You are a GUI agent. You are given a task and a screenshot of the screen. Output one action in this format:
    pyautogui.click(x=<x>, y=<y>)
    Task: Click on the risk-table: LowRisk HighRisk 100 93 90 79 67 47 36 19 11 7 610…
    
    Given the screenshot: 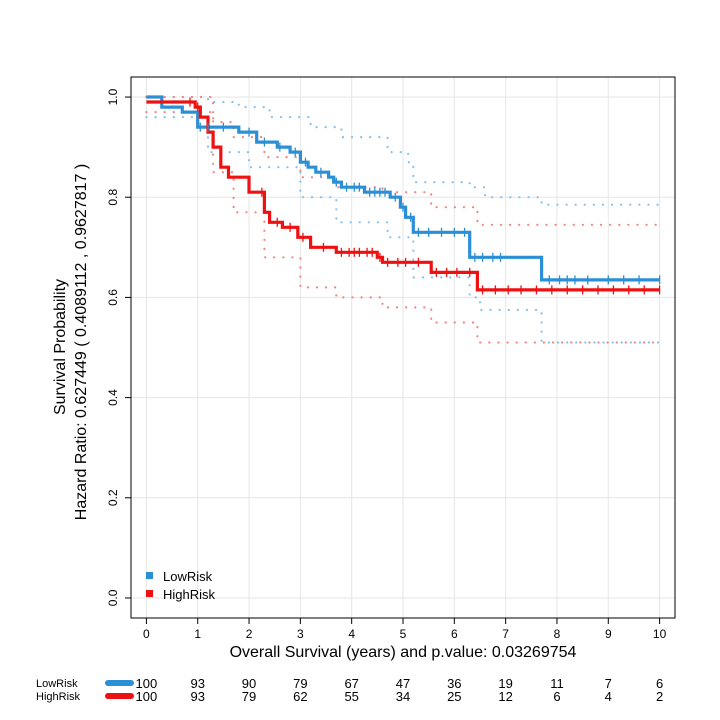 What is the action you would take?
    pyautogui.click(x=349, y=690)
    